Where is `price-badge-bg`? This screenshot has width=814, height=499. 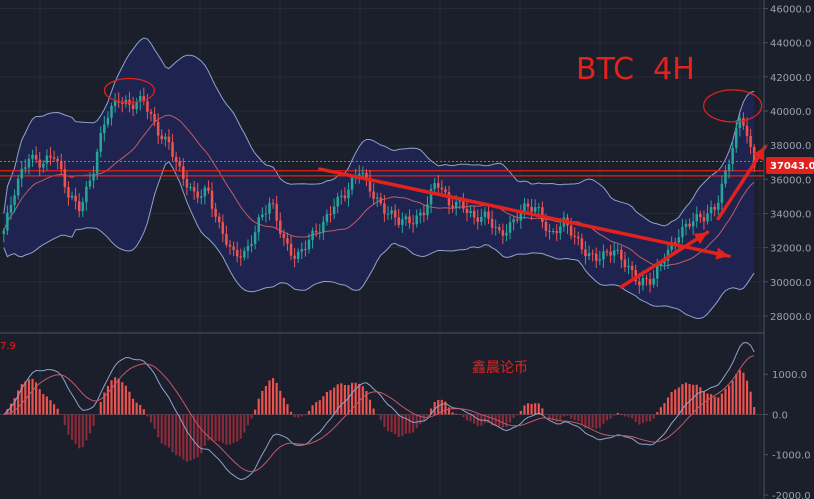 price-badge-bg is located at coordinates (790, 165).